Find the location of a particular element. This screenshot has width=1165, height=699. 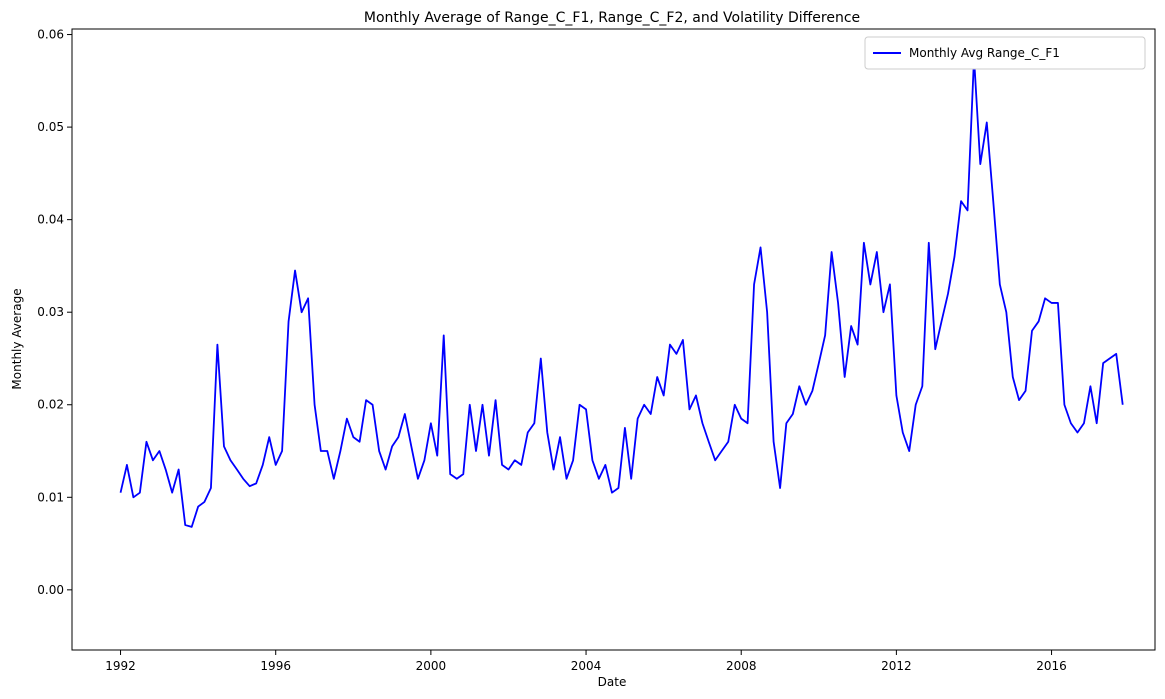

x-tick-label: 2008 is located at coordinates (741, 666).